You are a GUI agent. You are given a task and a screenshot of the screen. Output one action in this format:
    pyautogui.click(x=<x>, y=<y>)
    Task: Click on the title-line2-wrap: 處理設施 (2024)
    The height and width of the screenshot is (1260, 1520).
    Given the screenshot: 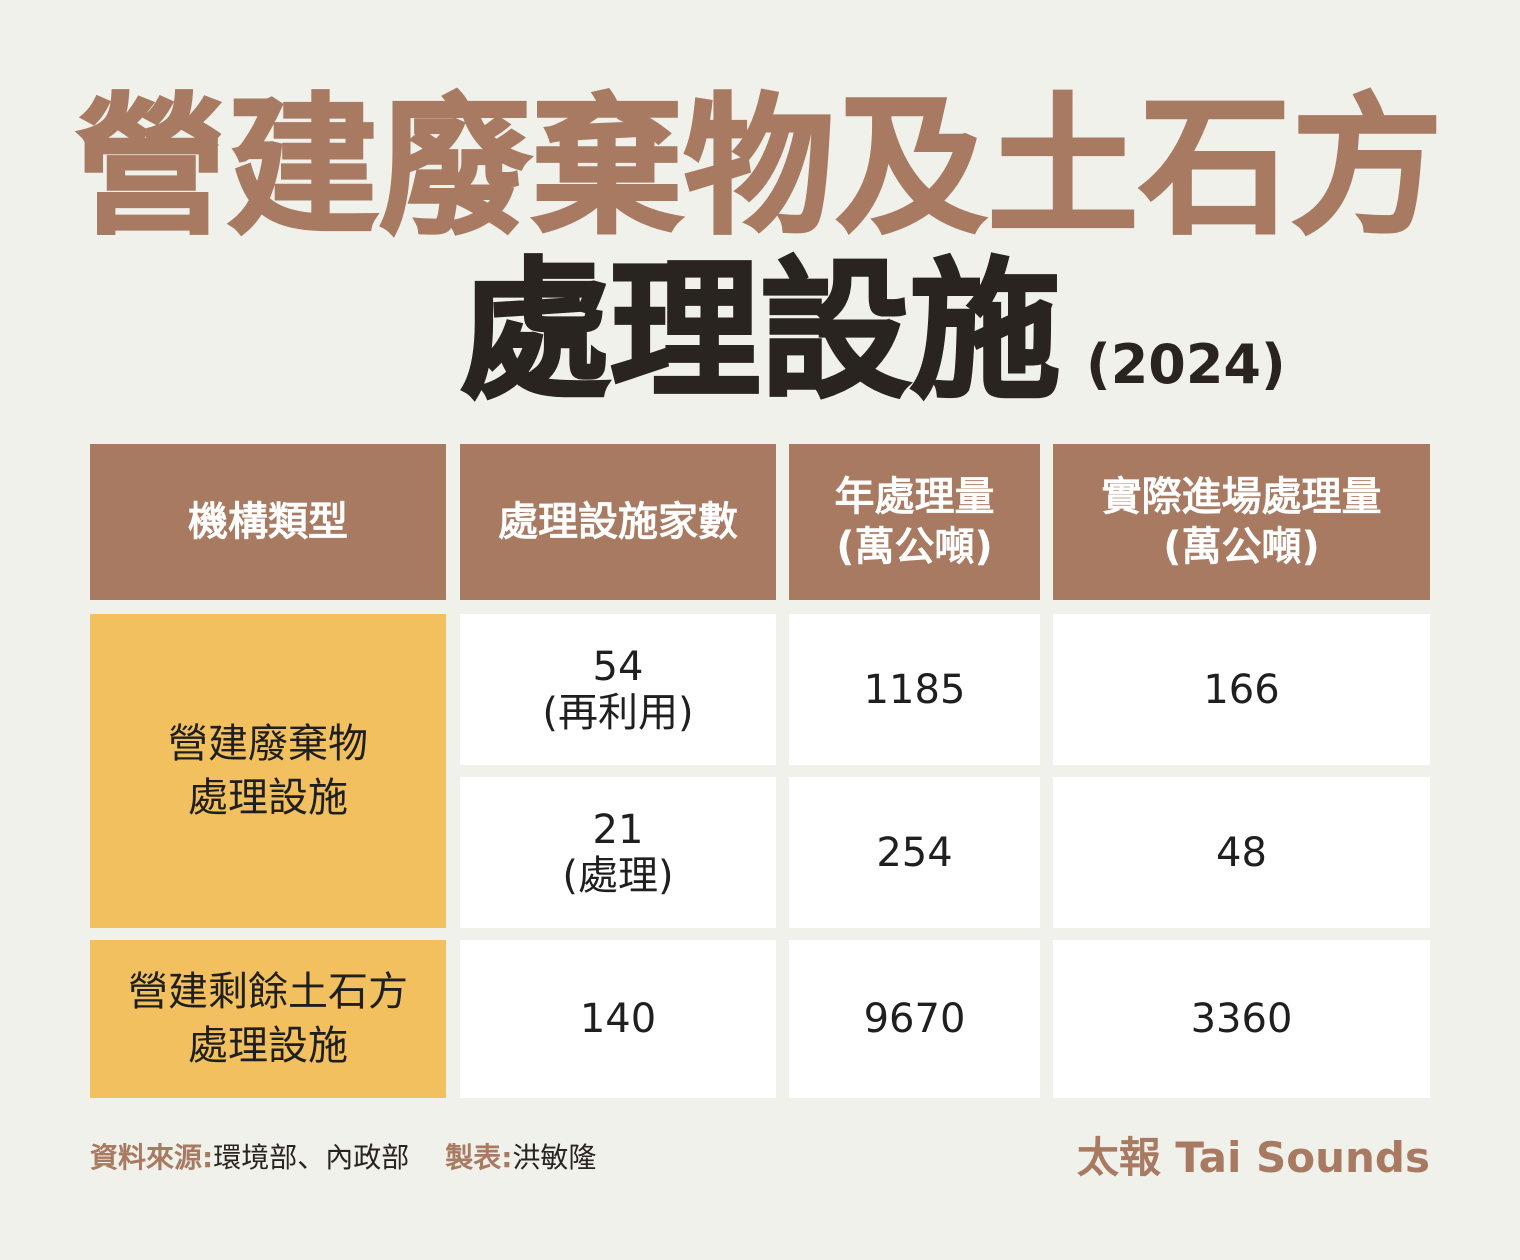 What is the action you would take?
    pyautogui.click(x=872, y=332)
    